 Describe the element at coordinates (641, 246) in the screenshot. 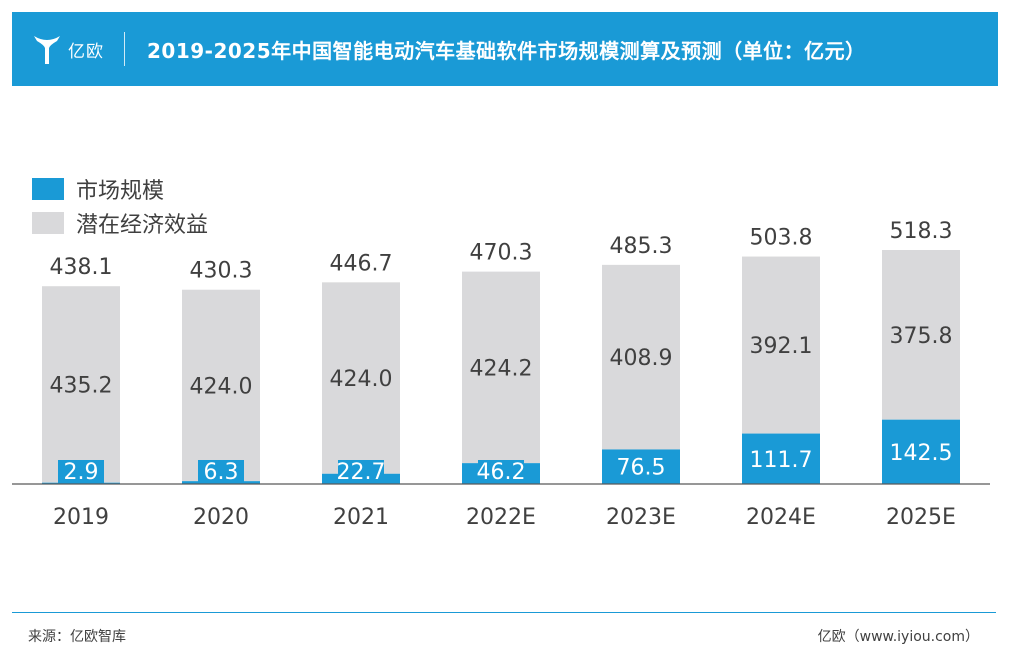

I see `total-label: 485.3` at that location.